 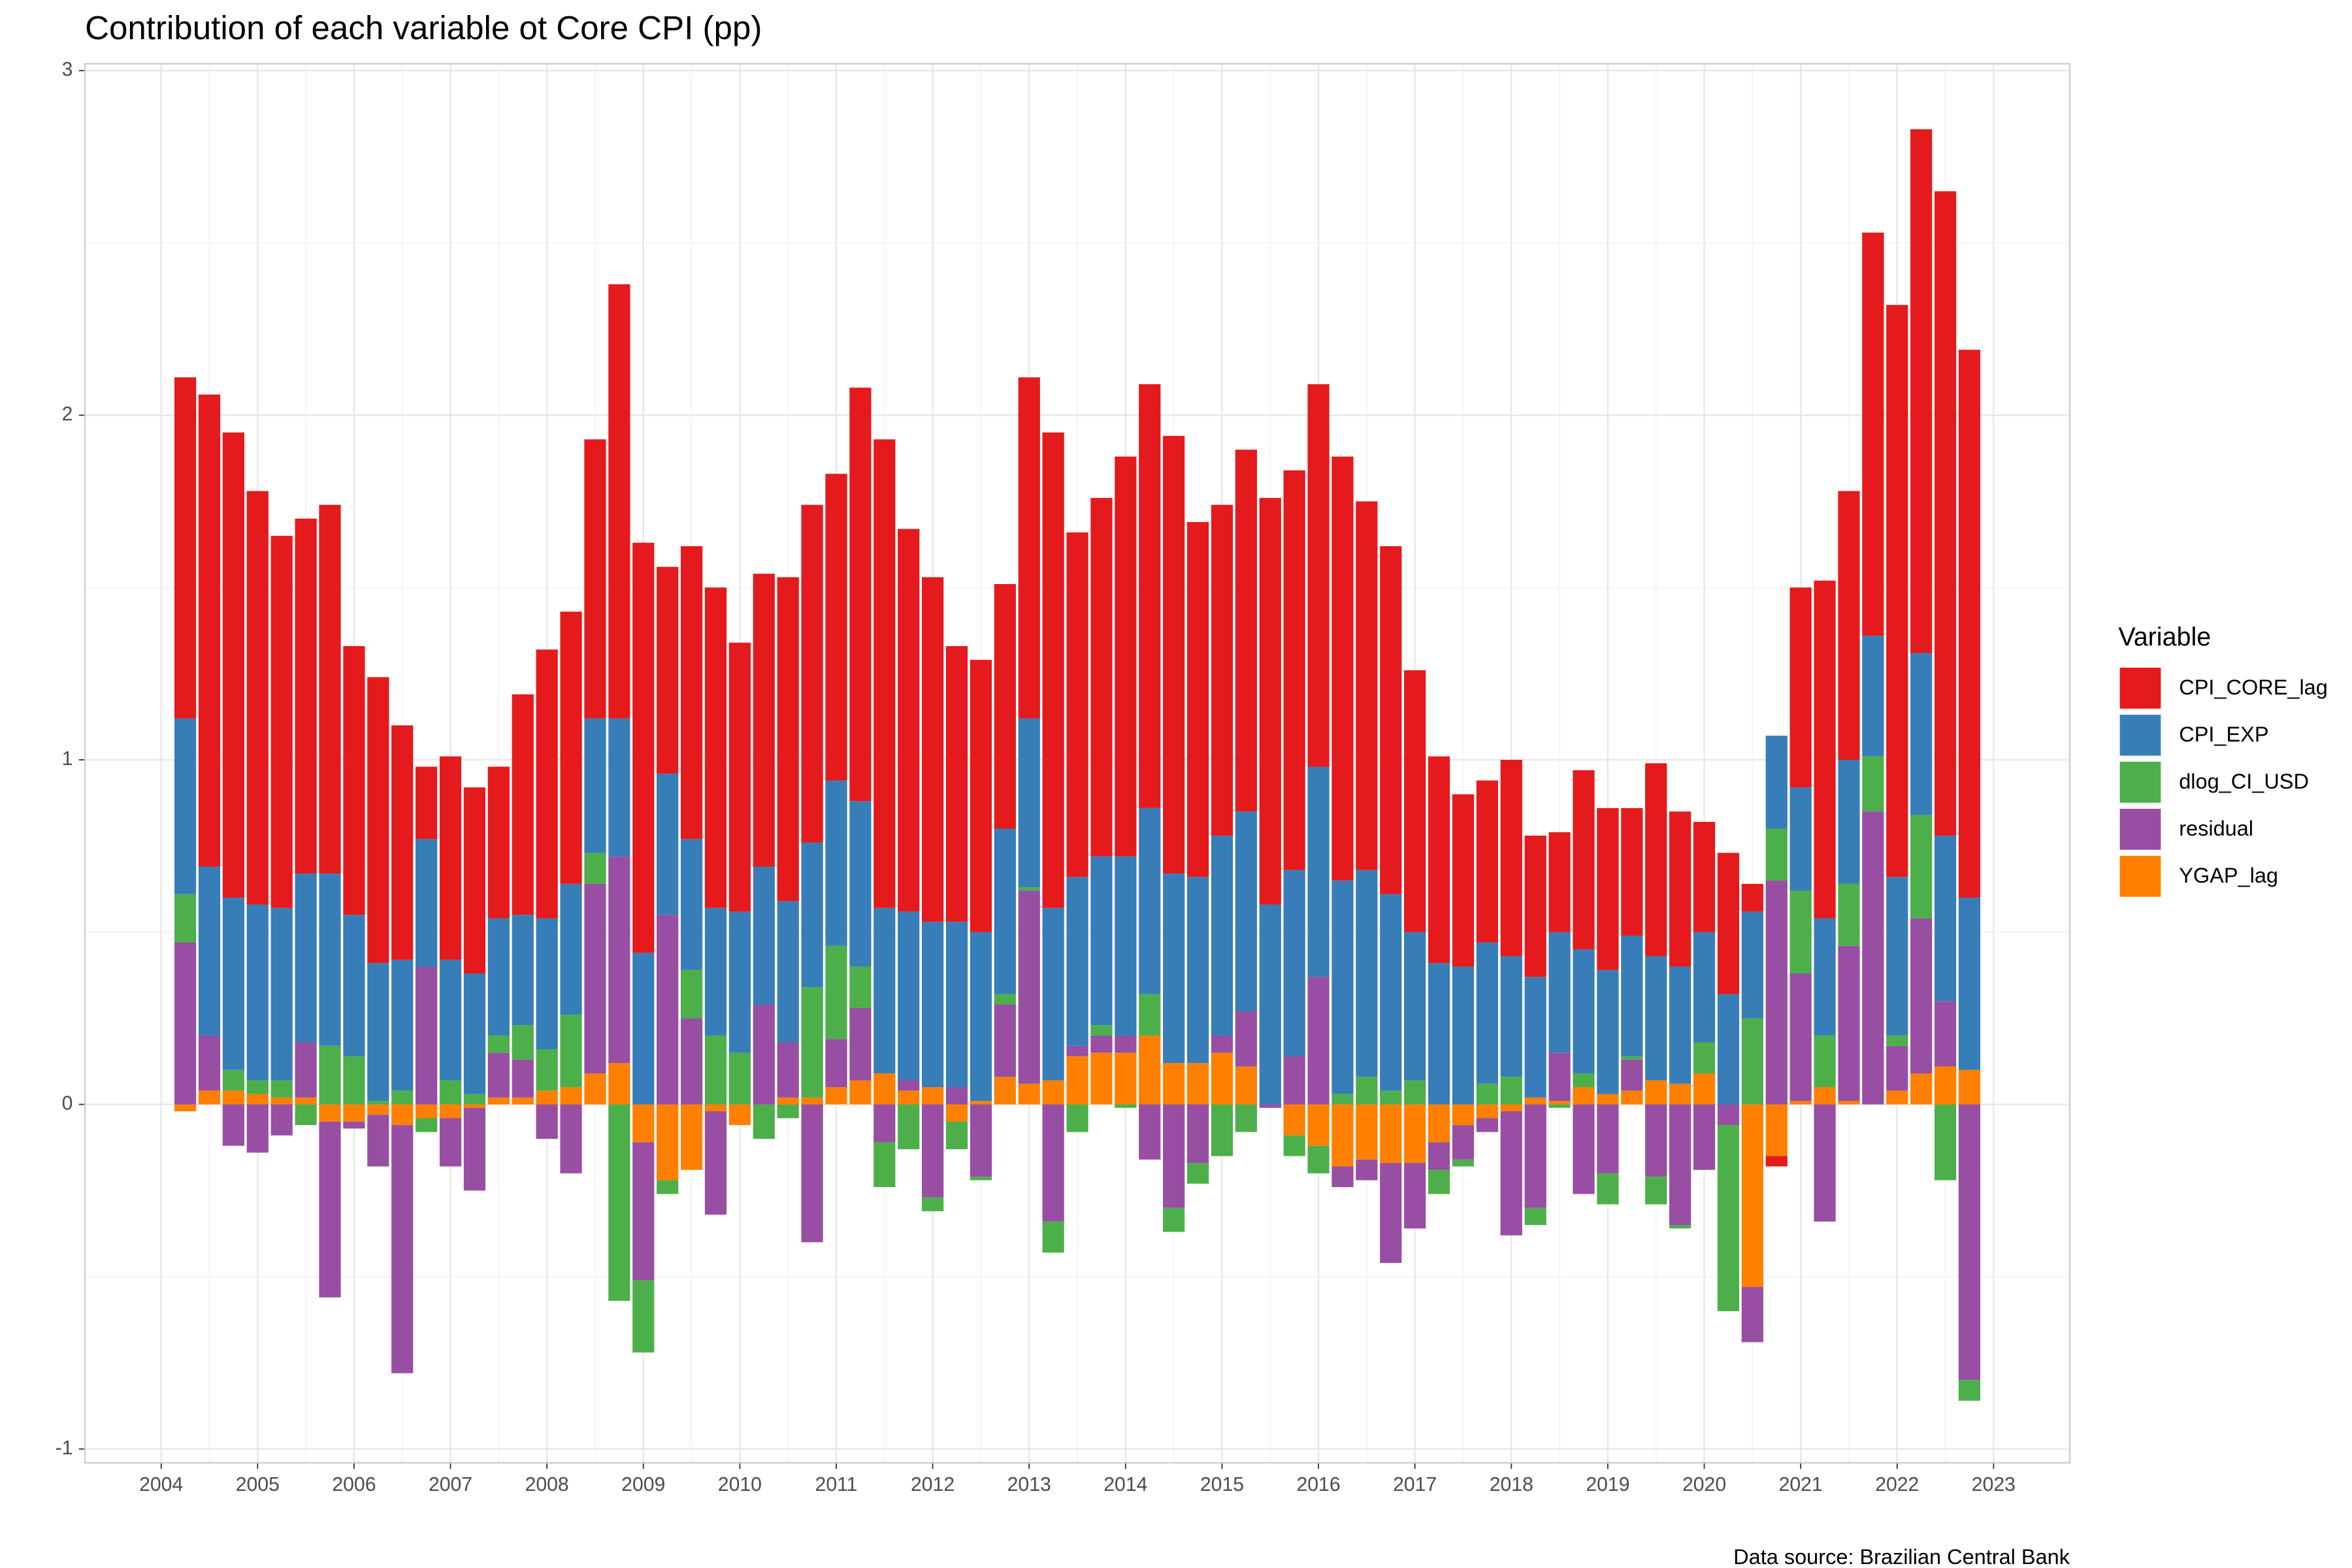 What do you see at coordinates (258, 1484) in the screenshot?
I see `x-tick-label: 2005` at bounding box center [258, 1484].